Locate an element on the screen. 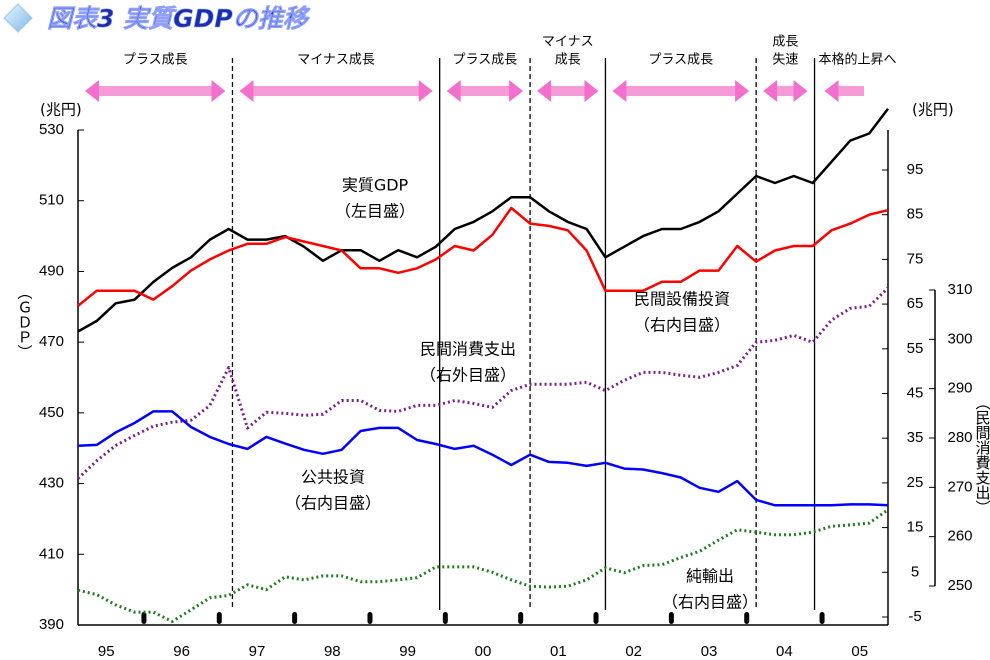 Image resolution: width=990 pixels, height=660 pixels. title-icon is located at coordinates (18, 18).